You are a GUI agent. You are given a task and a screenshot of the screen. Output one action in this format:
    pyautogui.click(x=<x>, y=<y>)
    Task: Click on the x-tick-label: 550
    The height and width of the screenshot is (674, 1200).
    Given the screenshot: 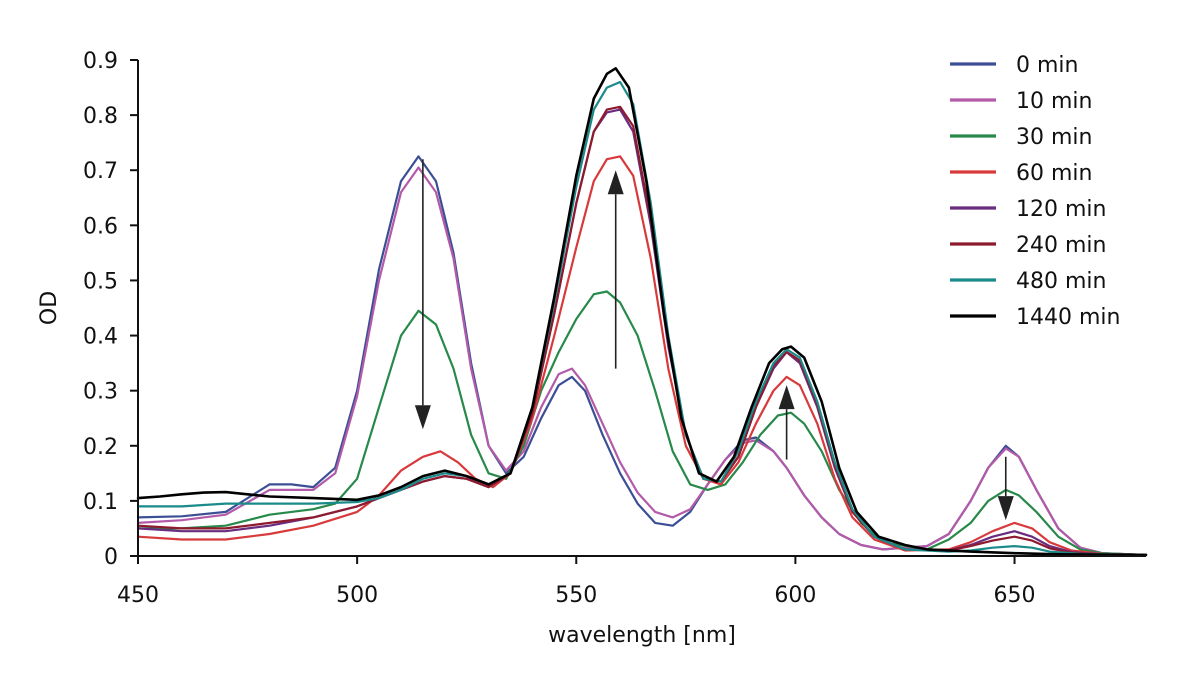 What is the action you would take?
    pyautogui.click(x=576, y=595)
    